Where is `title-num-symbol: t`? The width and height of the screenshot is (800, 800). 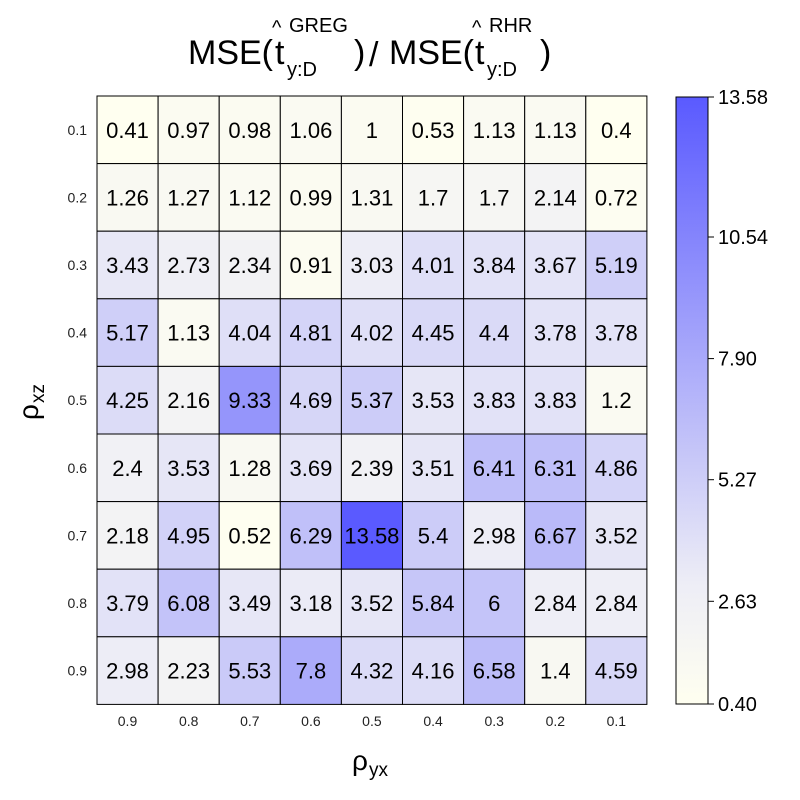 title-num-symbol: t is located at coordinates (280, 53).